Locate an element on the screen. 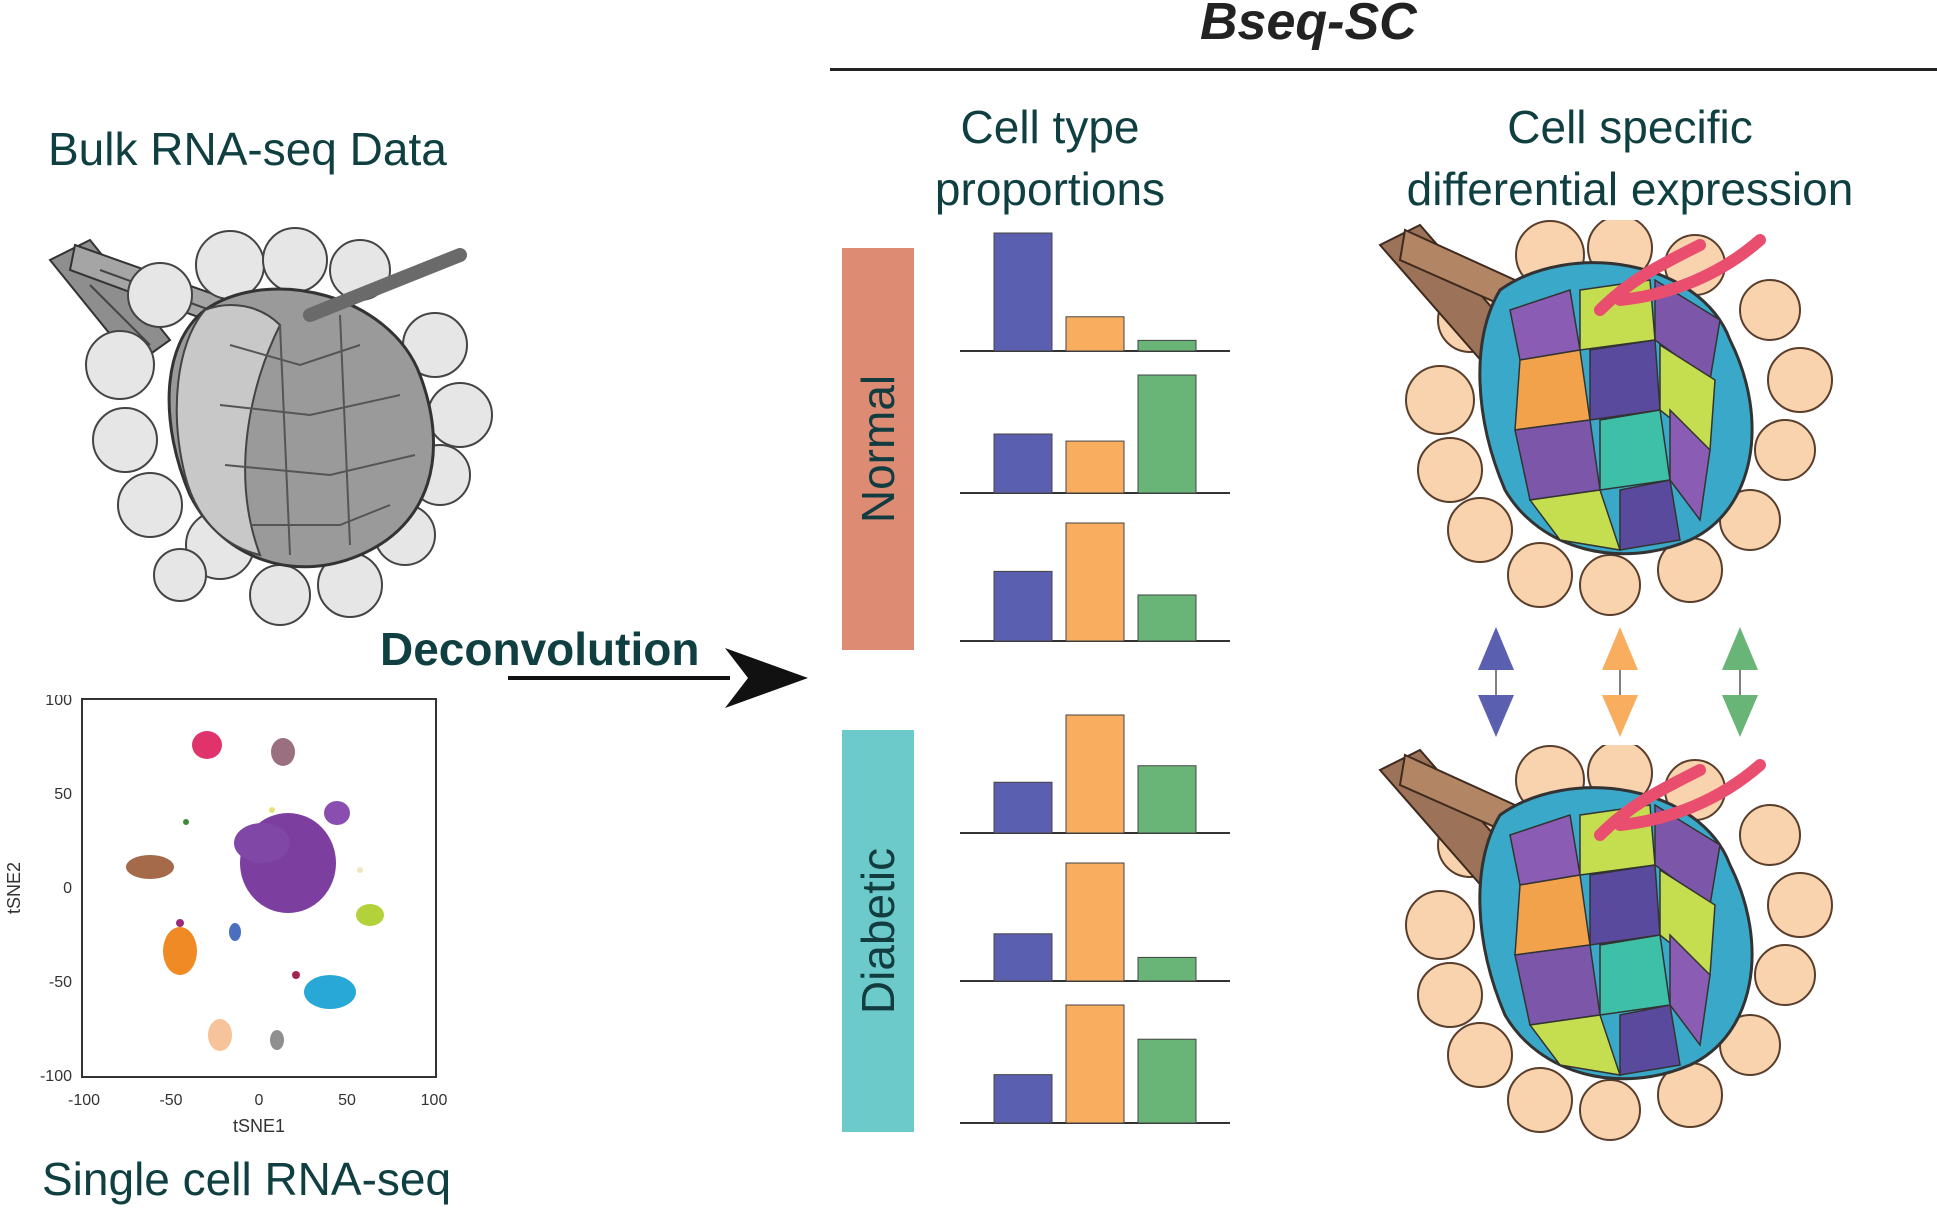  title-line-1: Cell type is located at coordinates (1050, 127).